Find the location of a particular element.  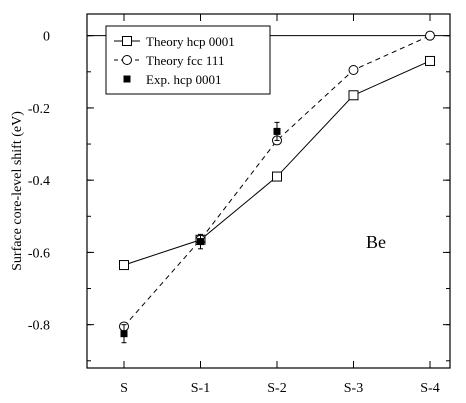

legend-box is located at coordinates (188, 60).